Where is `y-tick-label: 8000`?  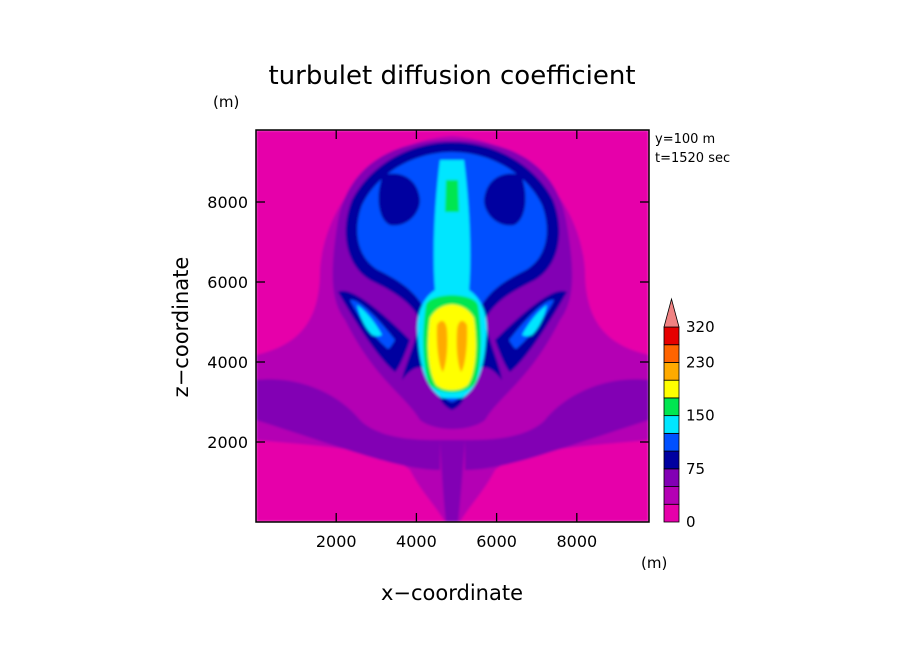
y-tick-label: 8000 is located at coordinates (227, 202).